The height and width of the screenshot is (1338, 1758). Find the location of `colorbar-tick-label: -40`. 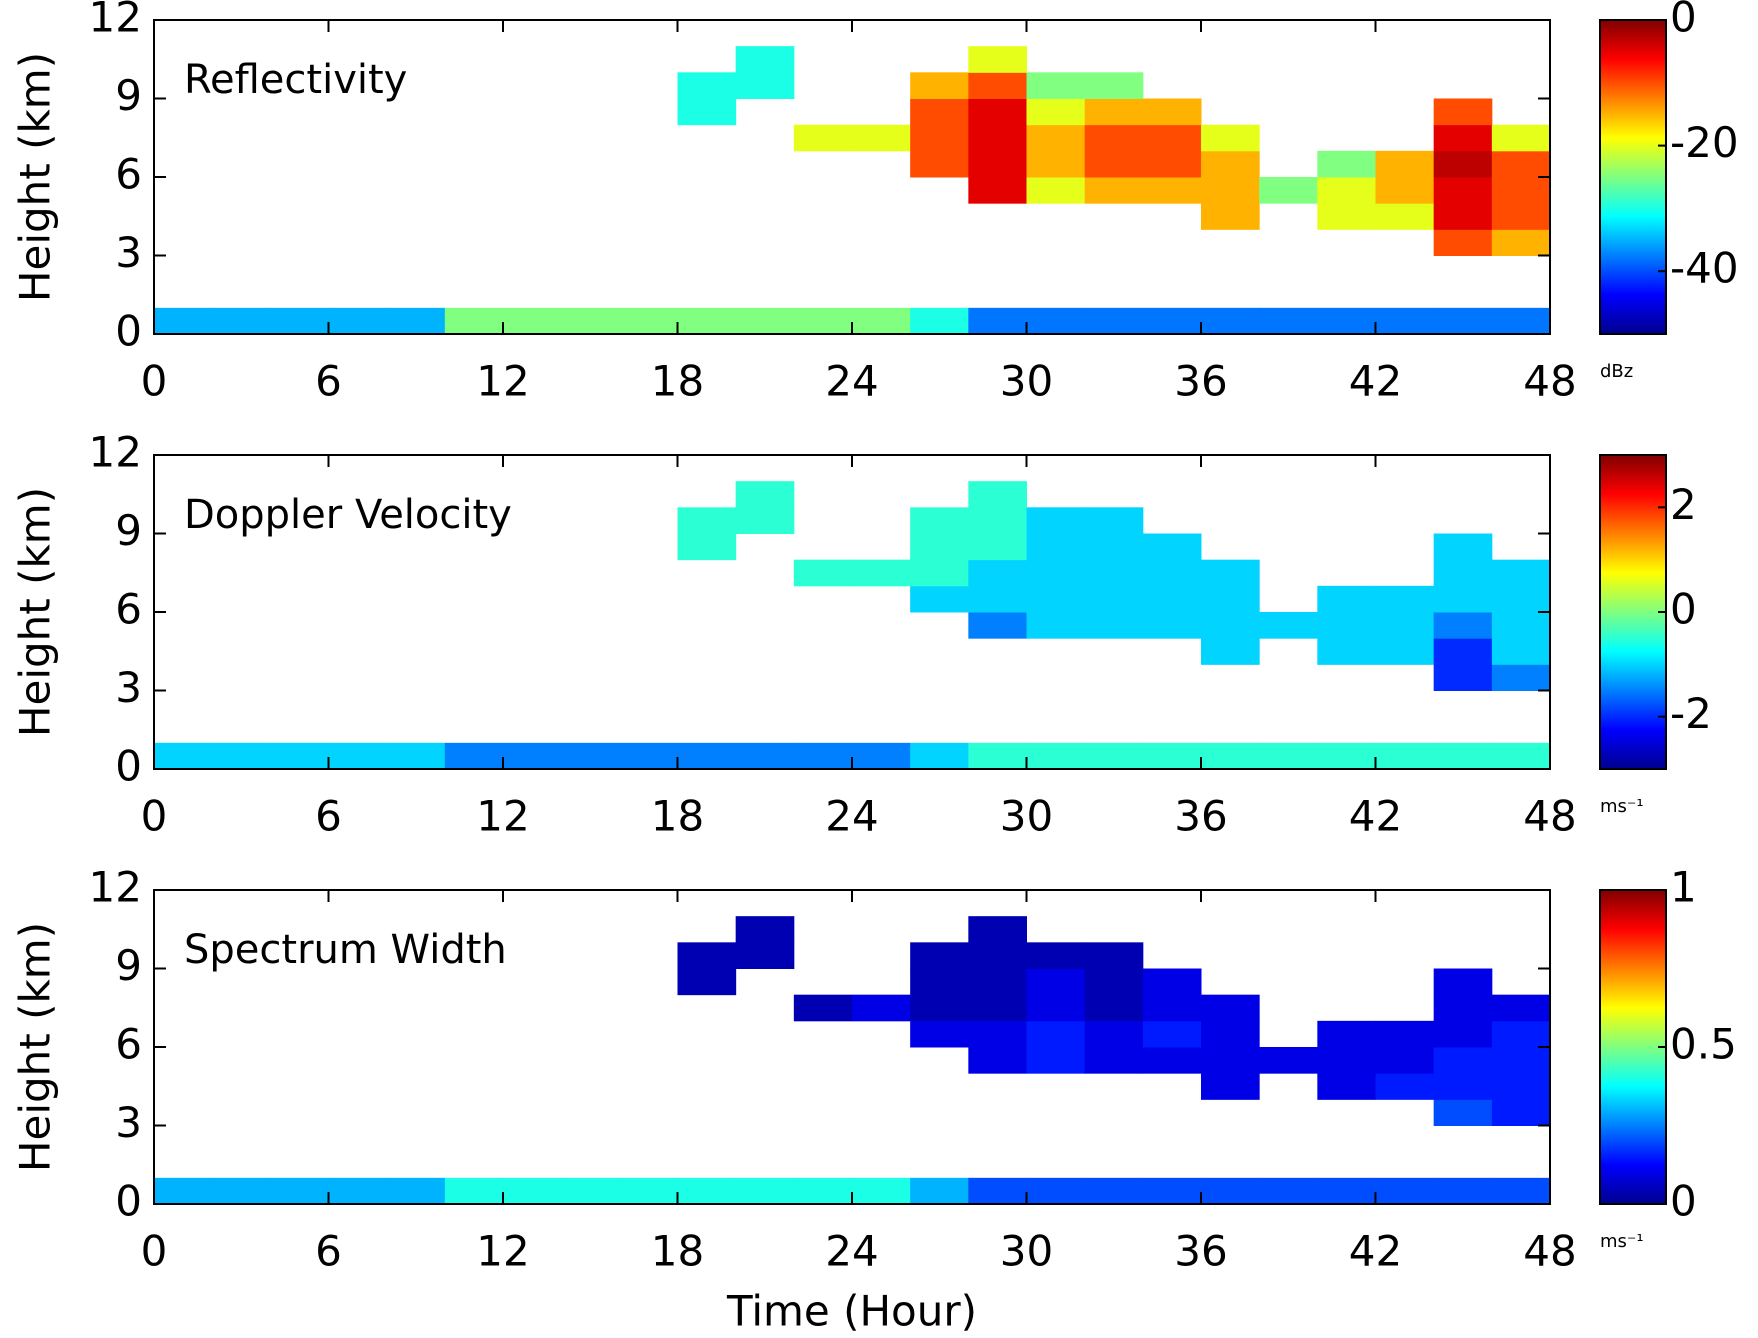

colorbar-tick-label: -40 is located at coordinates (1704, 268).